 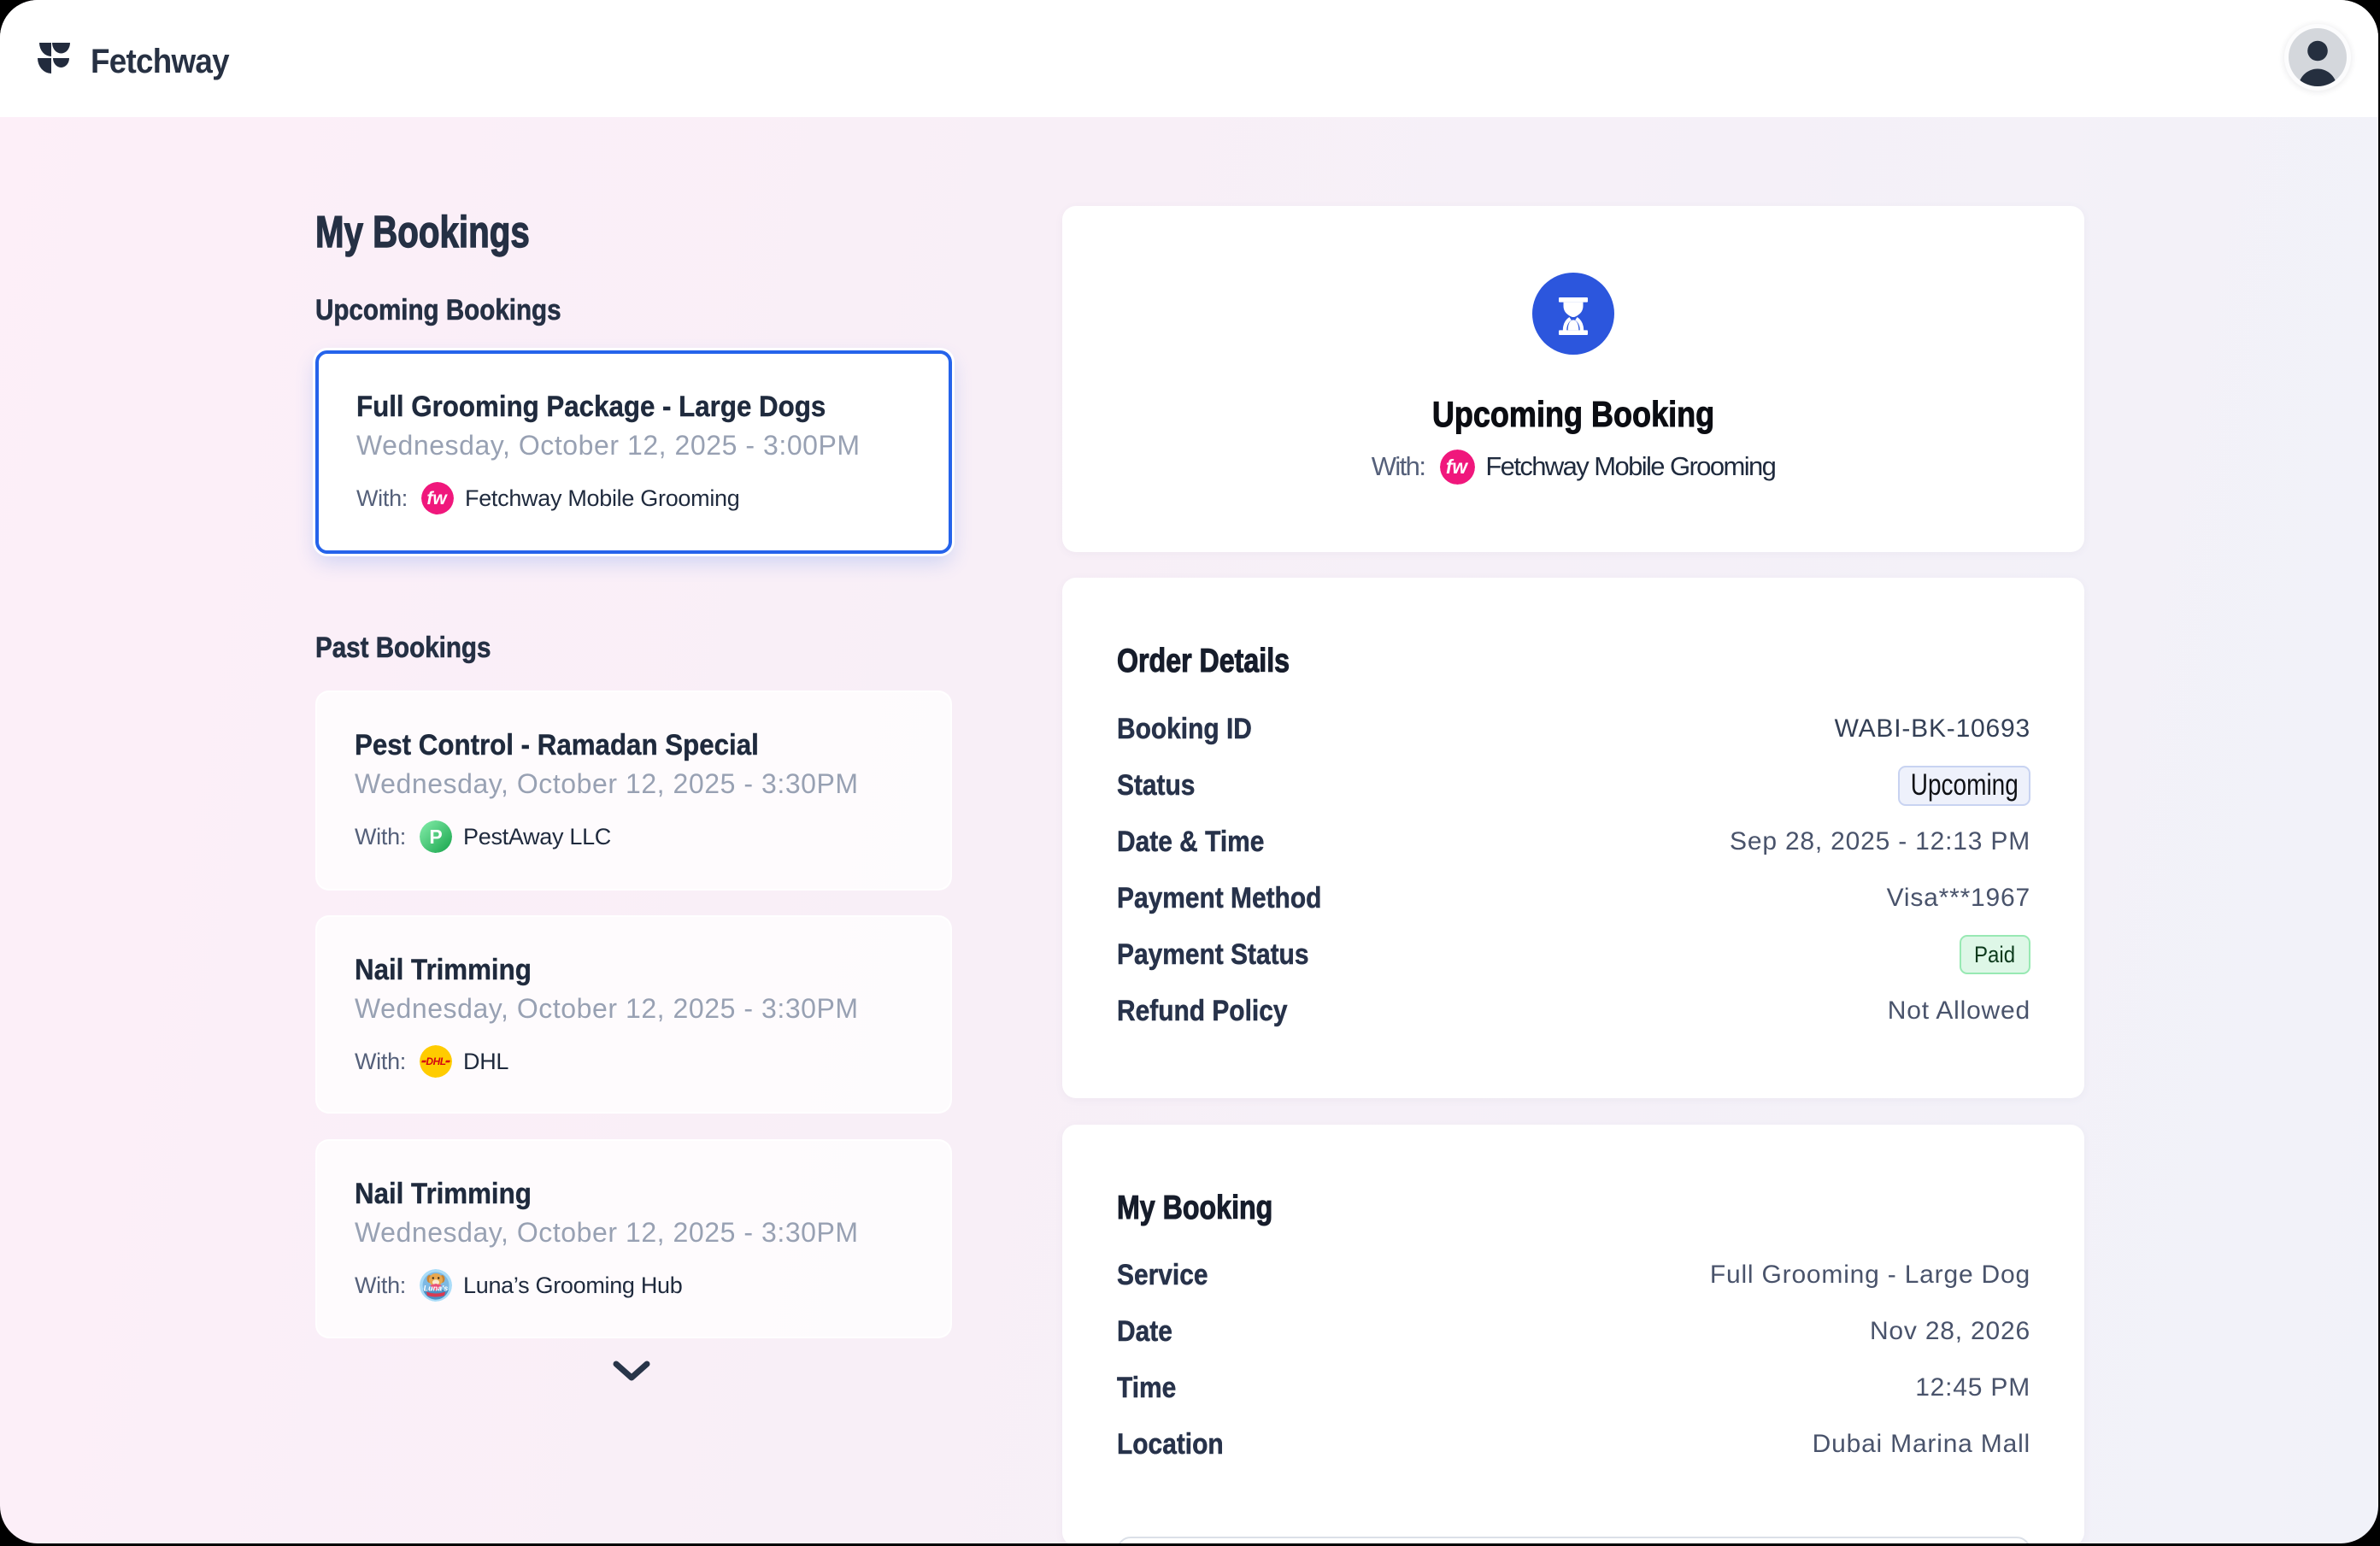 I want to click on svg-text: DHL, so click(x=435, y=1061).